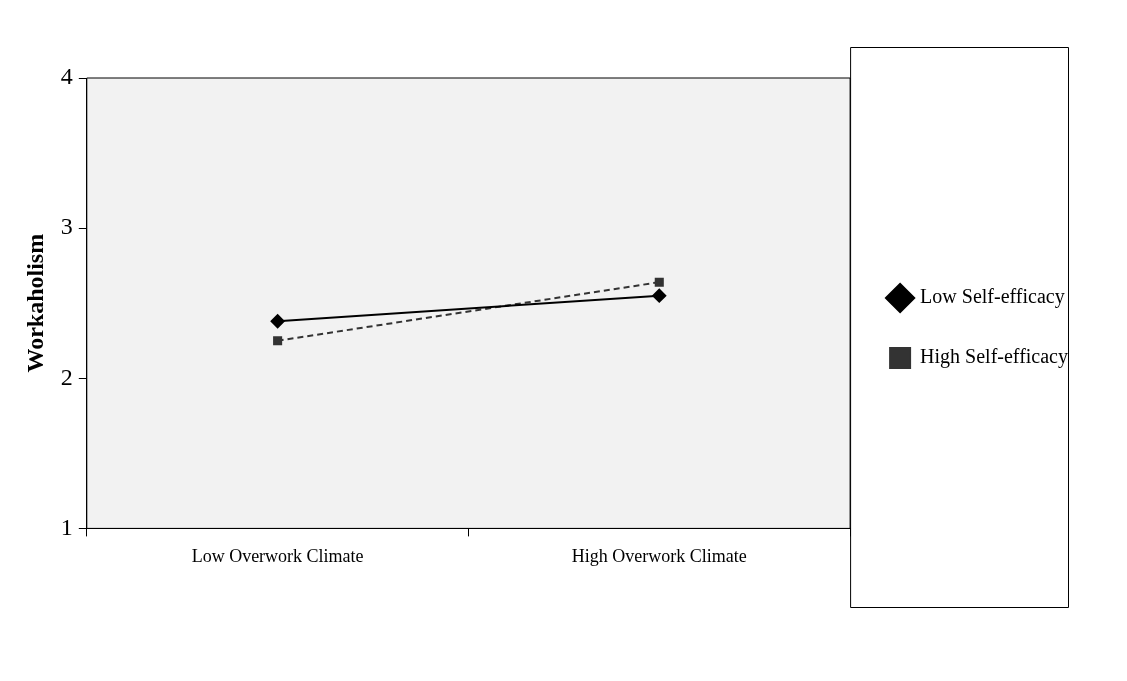 Image resolution: width=1127 pixels, height=681 pixels. What do you see at coordinates (66, 226) in the screenshot?
I see `y-tick-label: 3` at bounding box center [66, 226].